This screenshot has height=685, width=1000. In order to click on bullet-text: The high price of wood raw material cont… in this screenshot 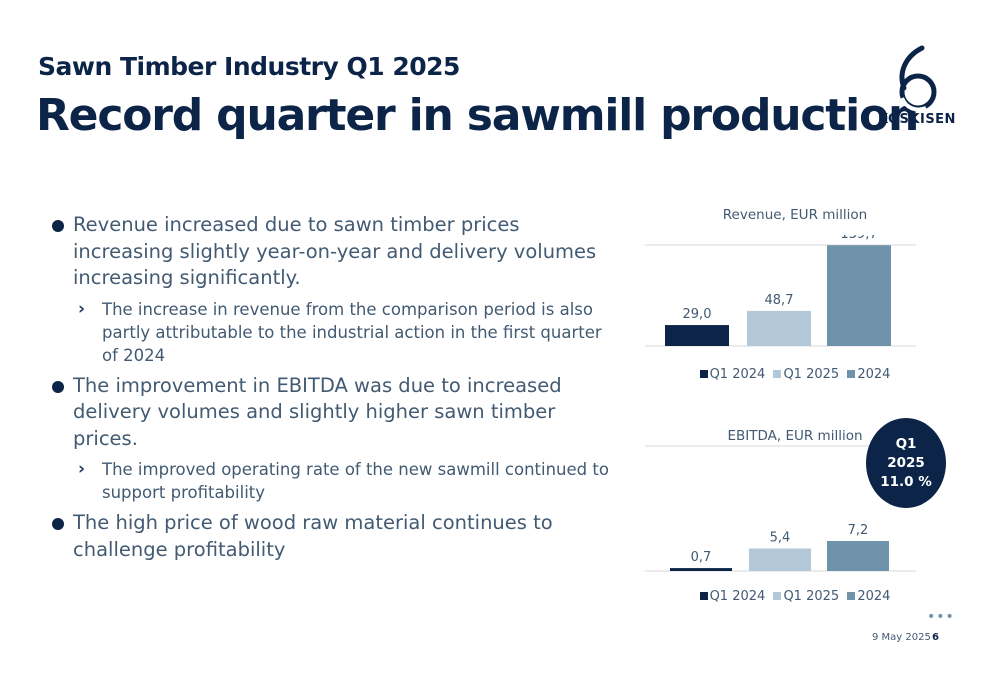, I will do `click(313, 536)`.